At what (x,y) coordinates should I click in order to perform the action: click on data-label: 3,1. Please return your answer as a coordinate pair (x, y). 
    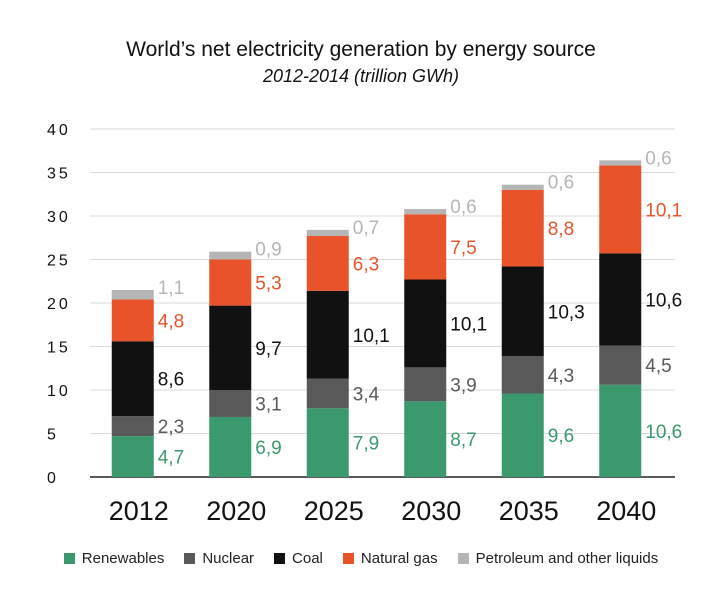
    Looking at the image, I should click on (268, 404).